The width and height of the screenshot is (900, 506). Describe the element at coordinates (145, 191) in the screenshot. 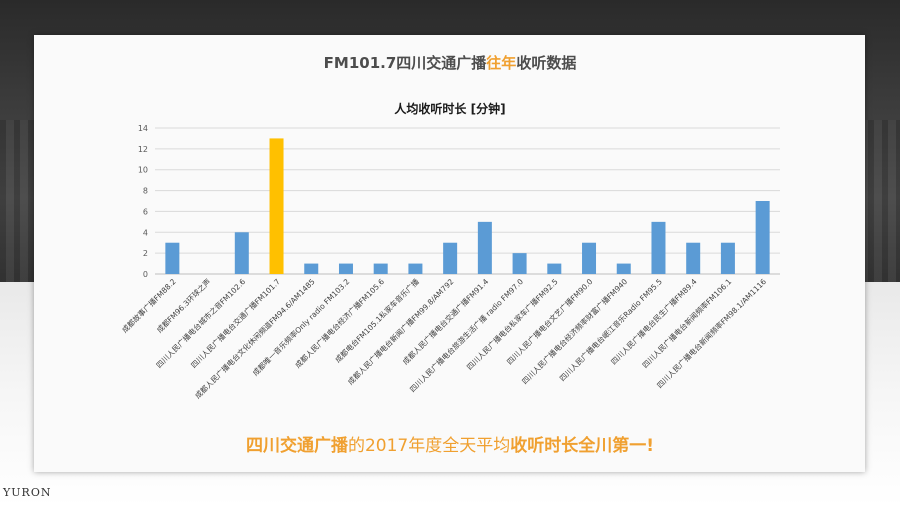

I see `y-tick-label: 8` at that location.